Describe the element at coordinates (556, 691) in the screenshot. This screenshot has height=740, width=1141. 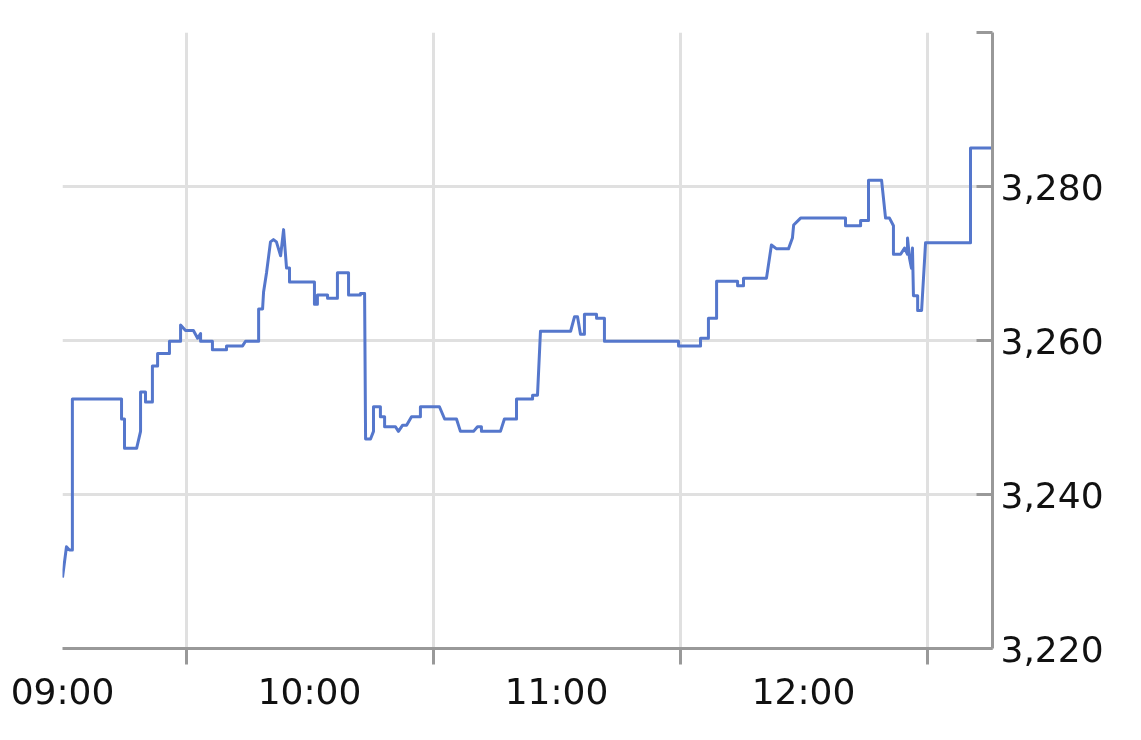
I see `x-tick-label: 11:00` at that location.